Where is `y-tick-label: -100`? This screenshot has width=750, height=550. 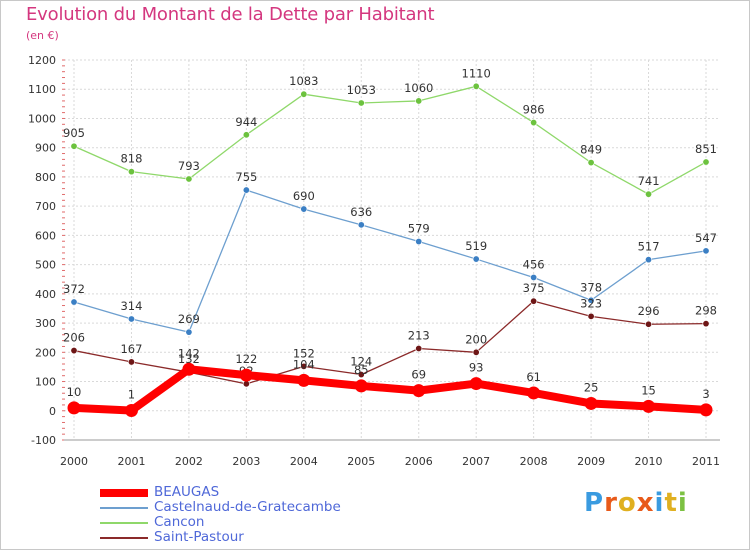 y-tick-label: -100 is located at coordinates (43, 440).